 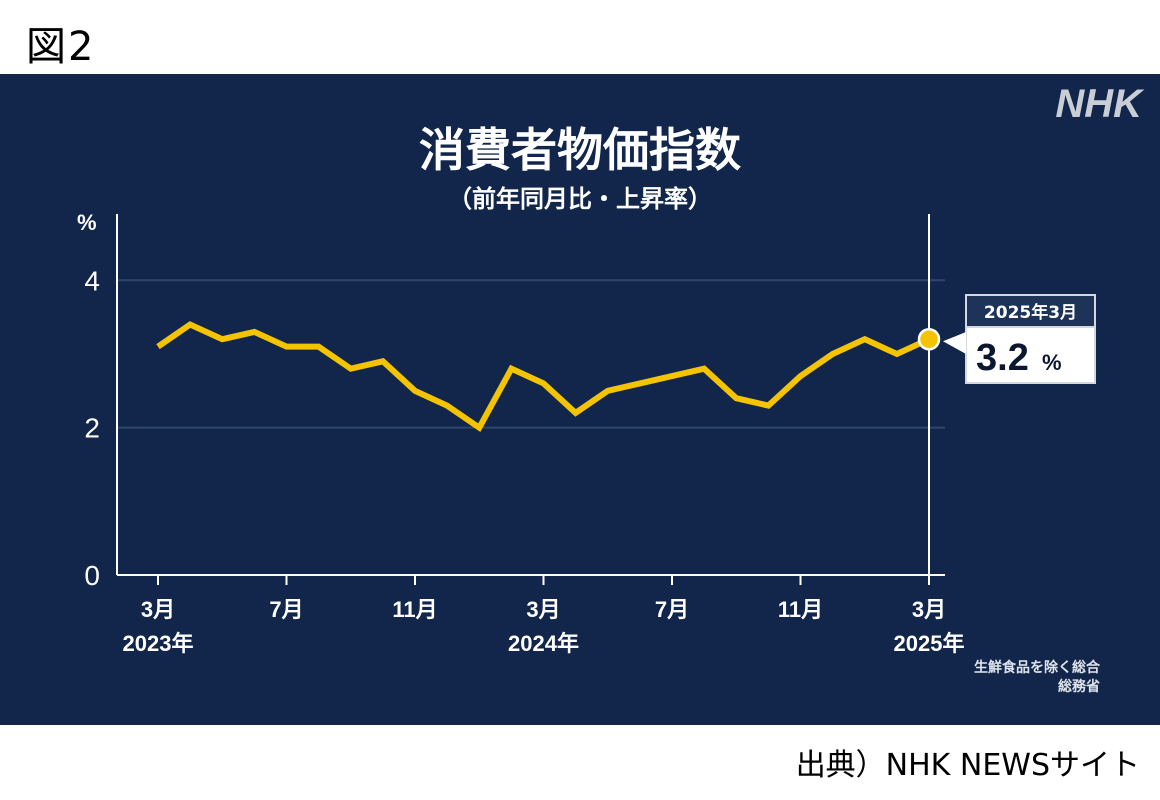 I want to click on x-tick-year-label: 2024年, so click(x=543, y=643).